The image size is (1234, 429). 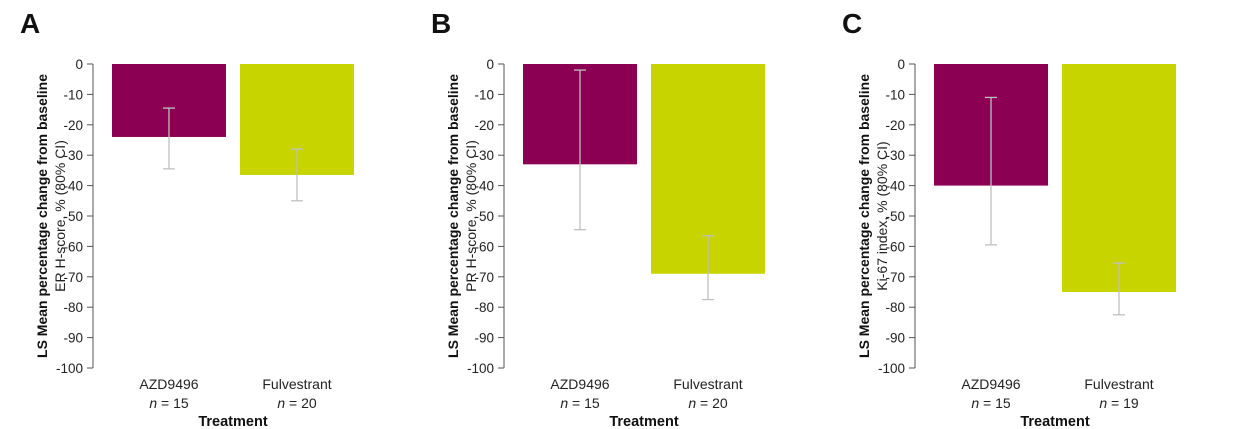 What do you see at coordinates (441, 23) in the screenshot?
I see `panel-label: B` at bounding box center [441, 23].